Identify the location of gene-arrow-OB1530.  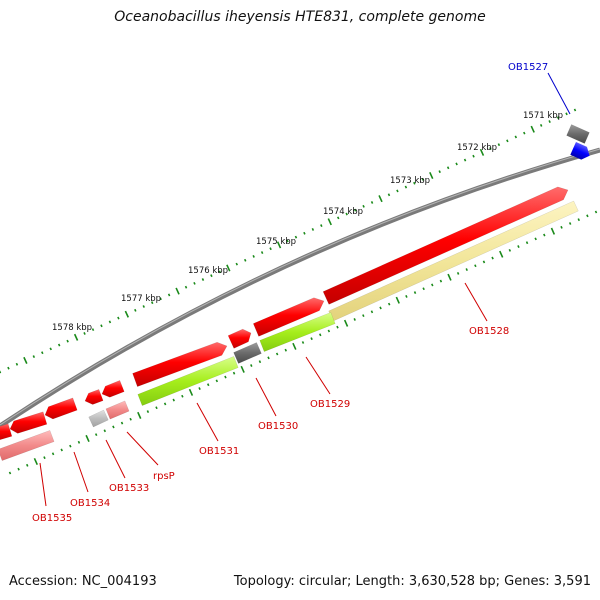
(239, 338).